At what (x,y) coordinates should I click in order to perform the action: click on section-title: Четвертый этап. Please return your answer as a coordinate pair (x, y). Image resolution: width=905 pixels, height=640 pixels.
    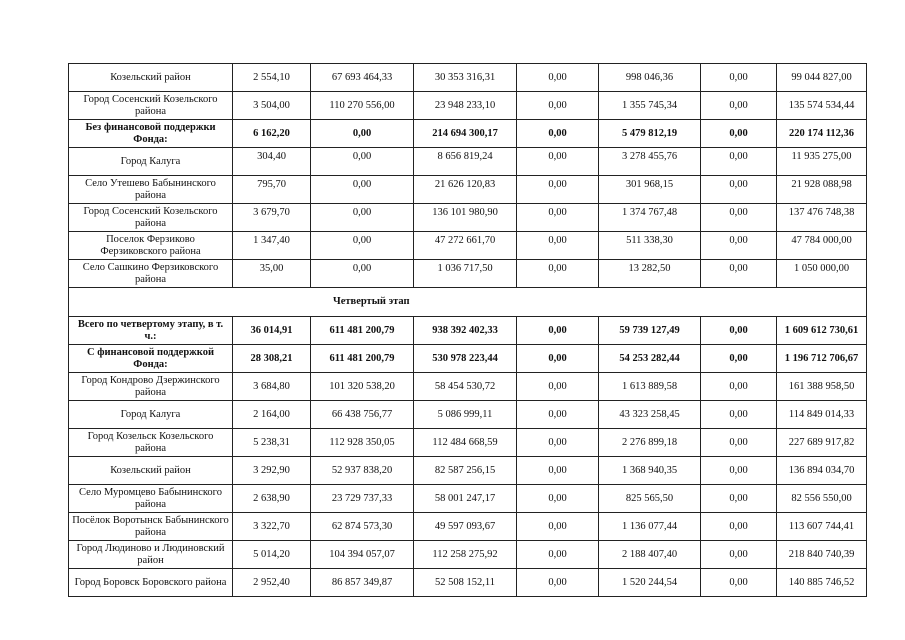
    Looking at the image, I should click on (467, 302).